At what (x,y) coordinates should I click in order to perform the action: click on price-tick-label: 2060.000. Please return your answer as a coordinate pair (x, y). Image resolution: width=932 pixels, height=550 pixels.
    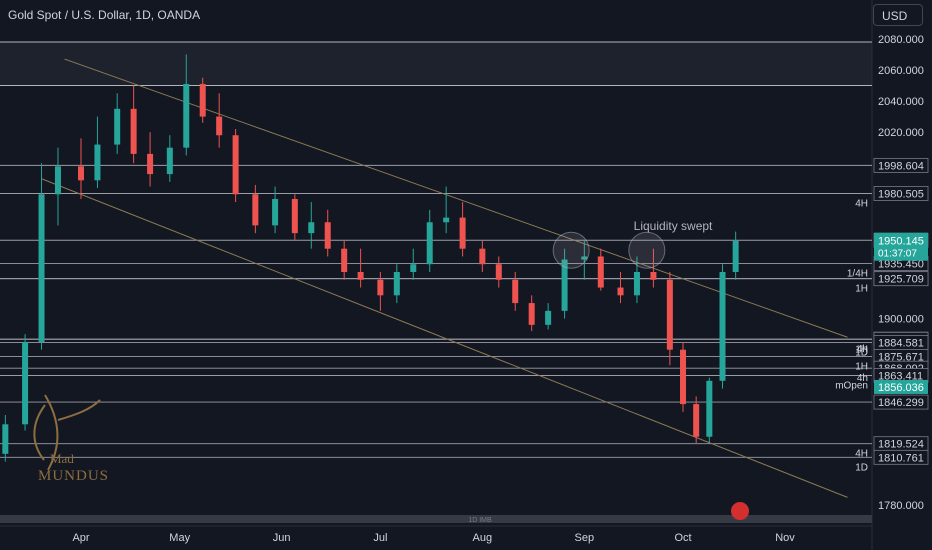
    Looking at the image, I should click on (901, 71).